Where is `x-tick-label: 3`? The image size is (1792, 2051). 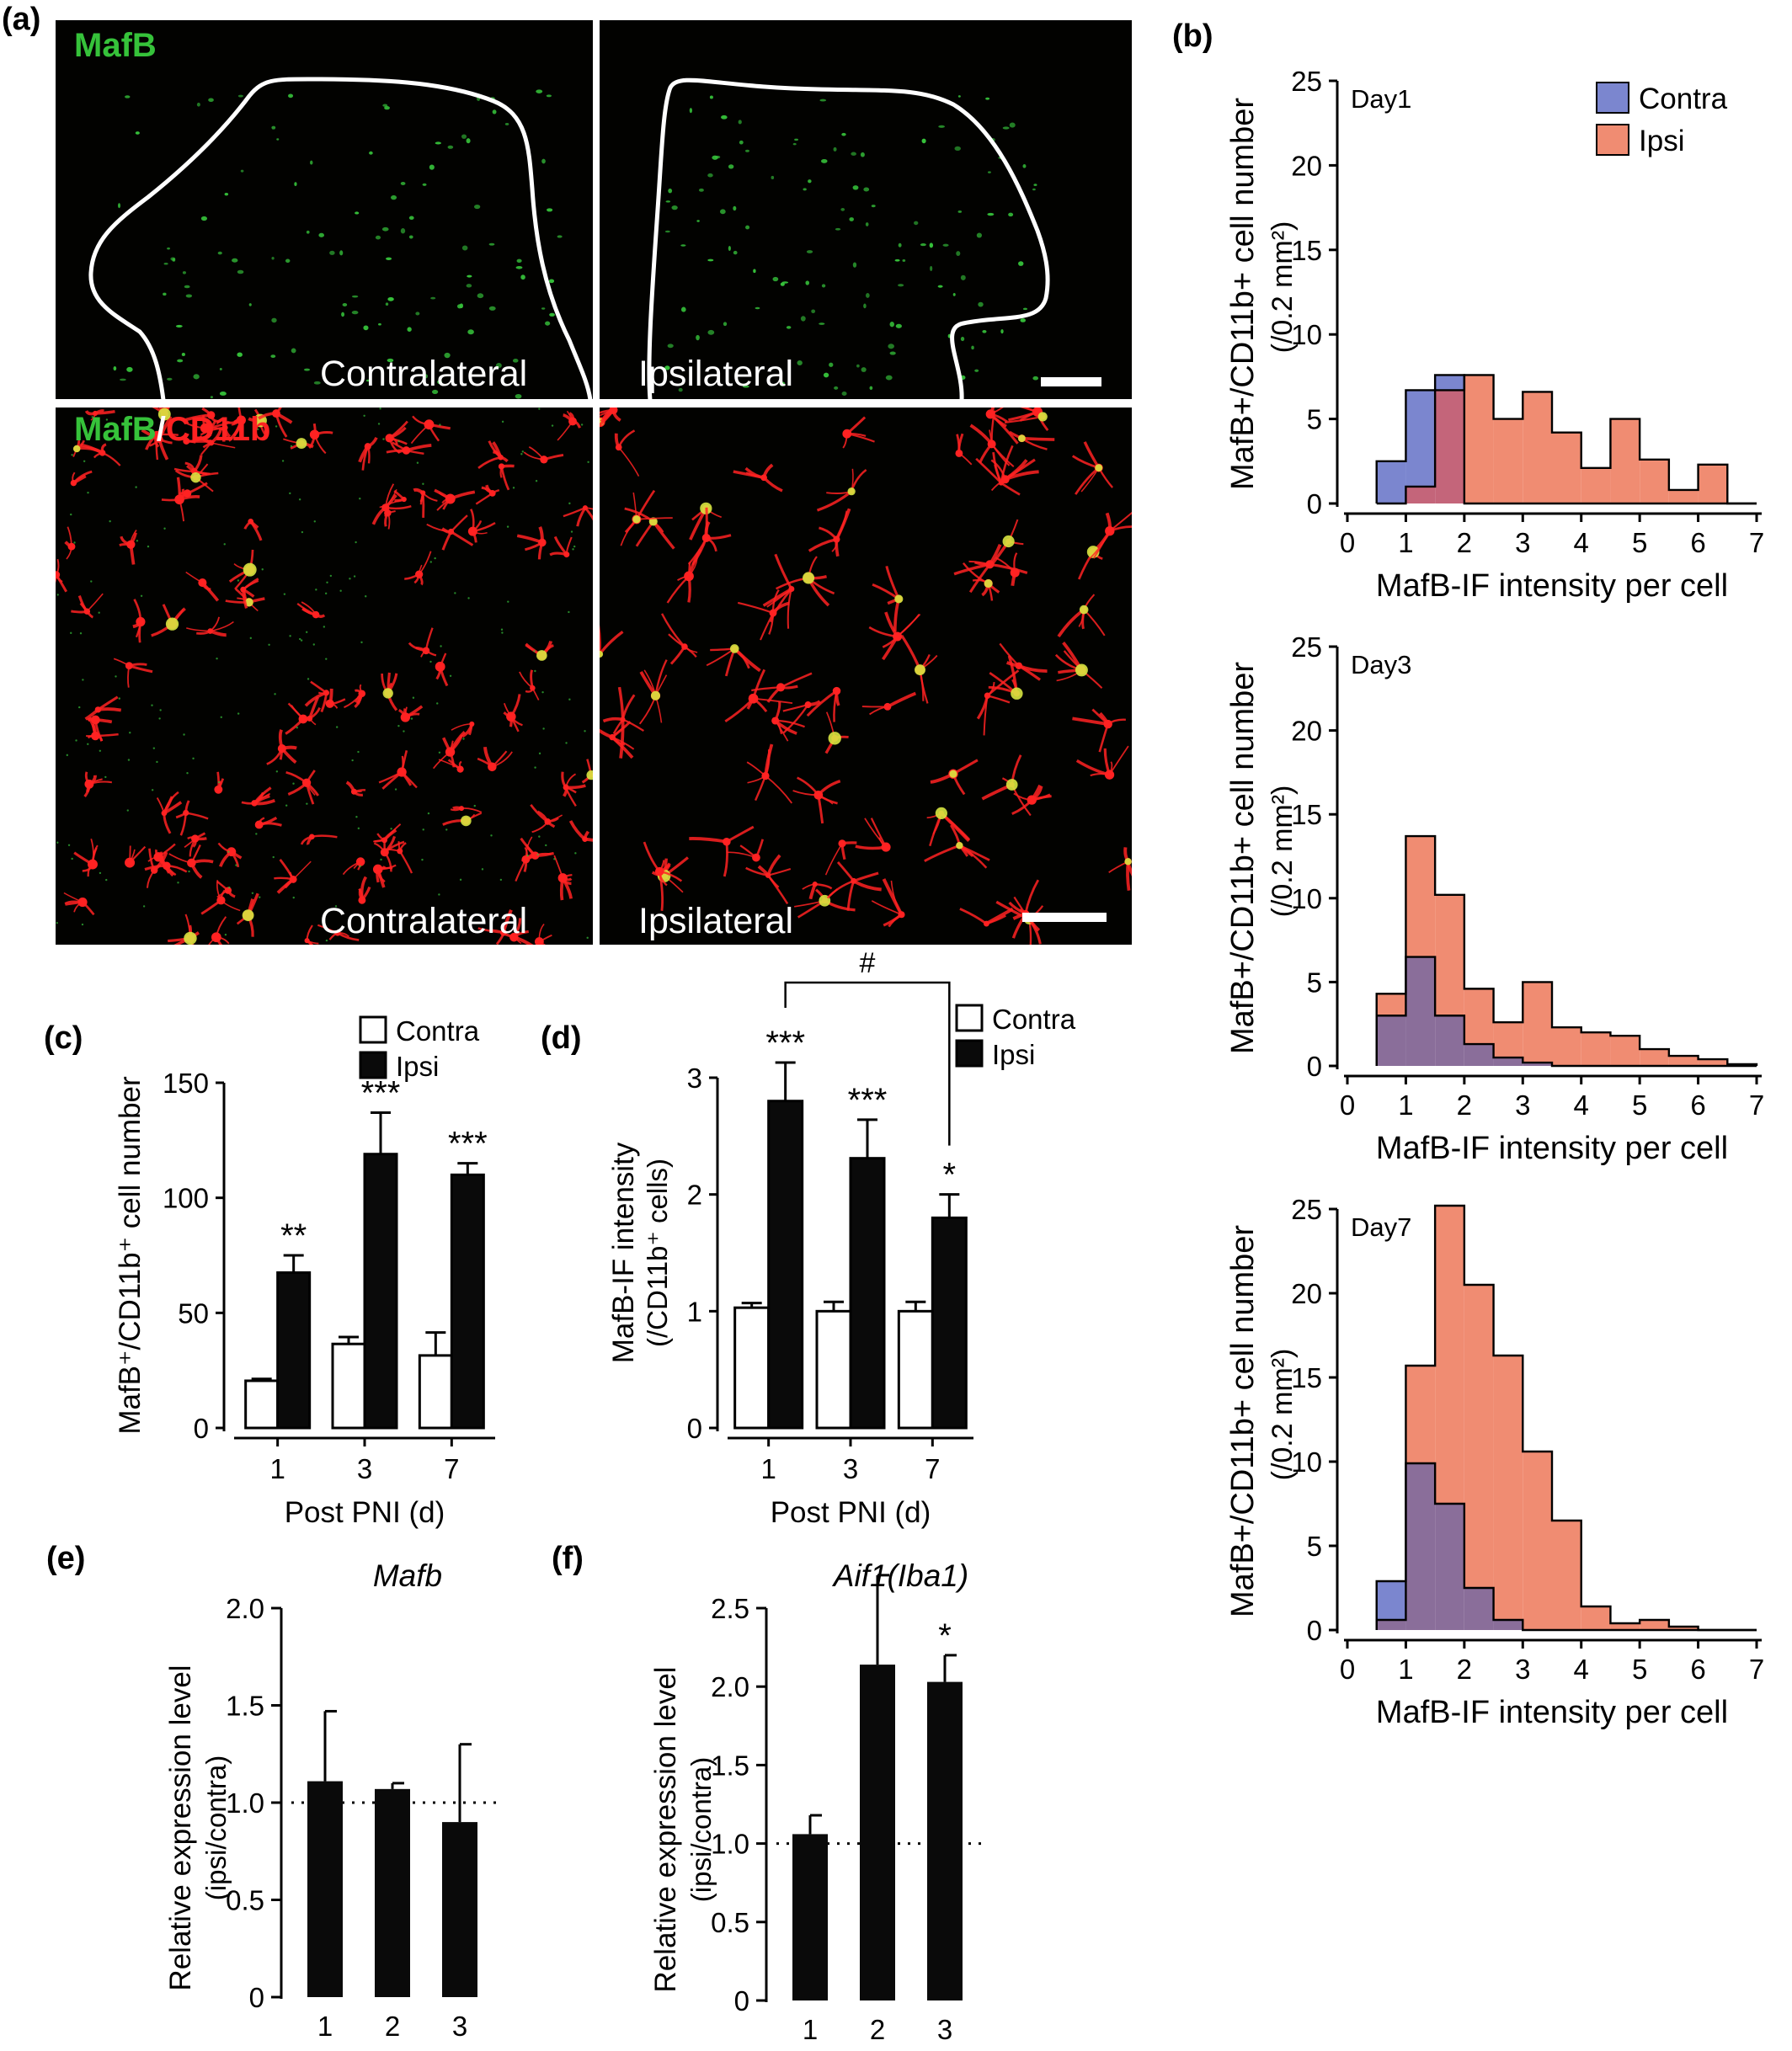
x-tick-label: 3 is located at coordinates (944, 2029).